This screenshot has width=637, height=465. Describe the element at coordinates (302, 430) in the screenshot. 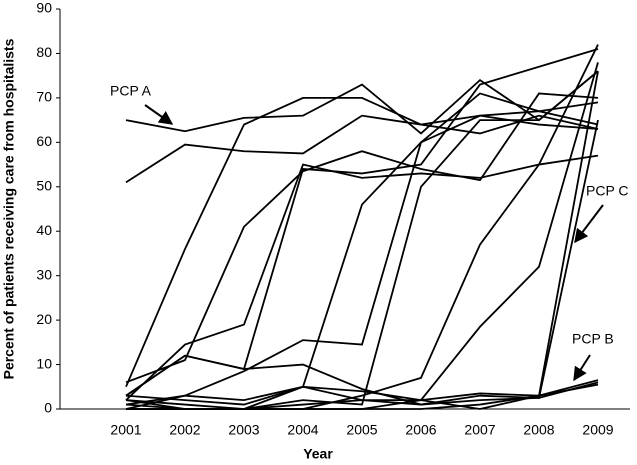

I see `x-tick-label: 2004` at that location.